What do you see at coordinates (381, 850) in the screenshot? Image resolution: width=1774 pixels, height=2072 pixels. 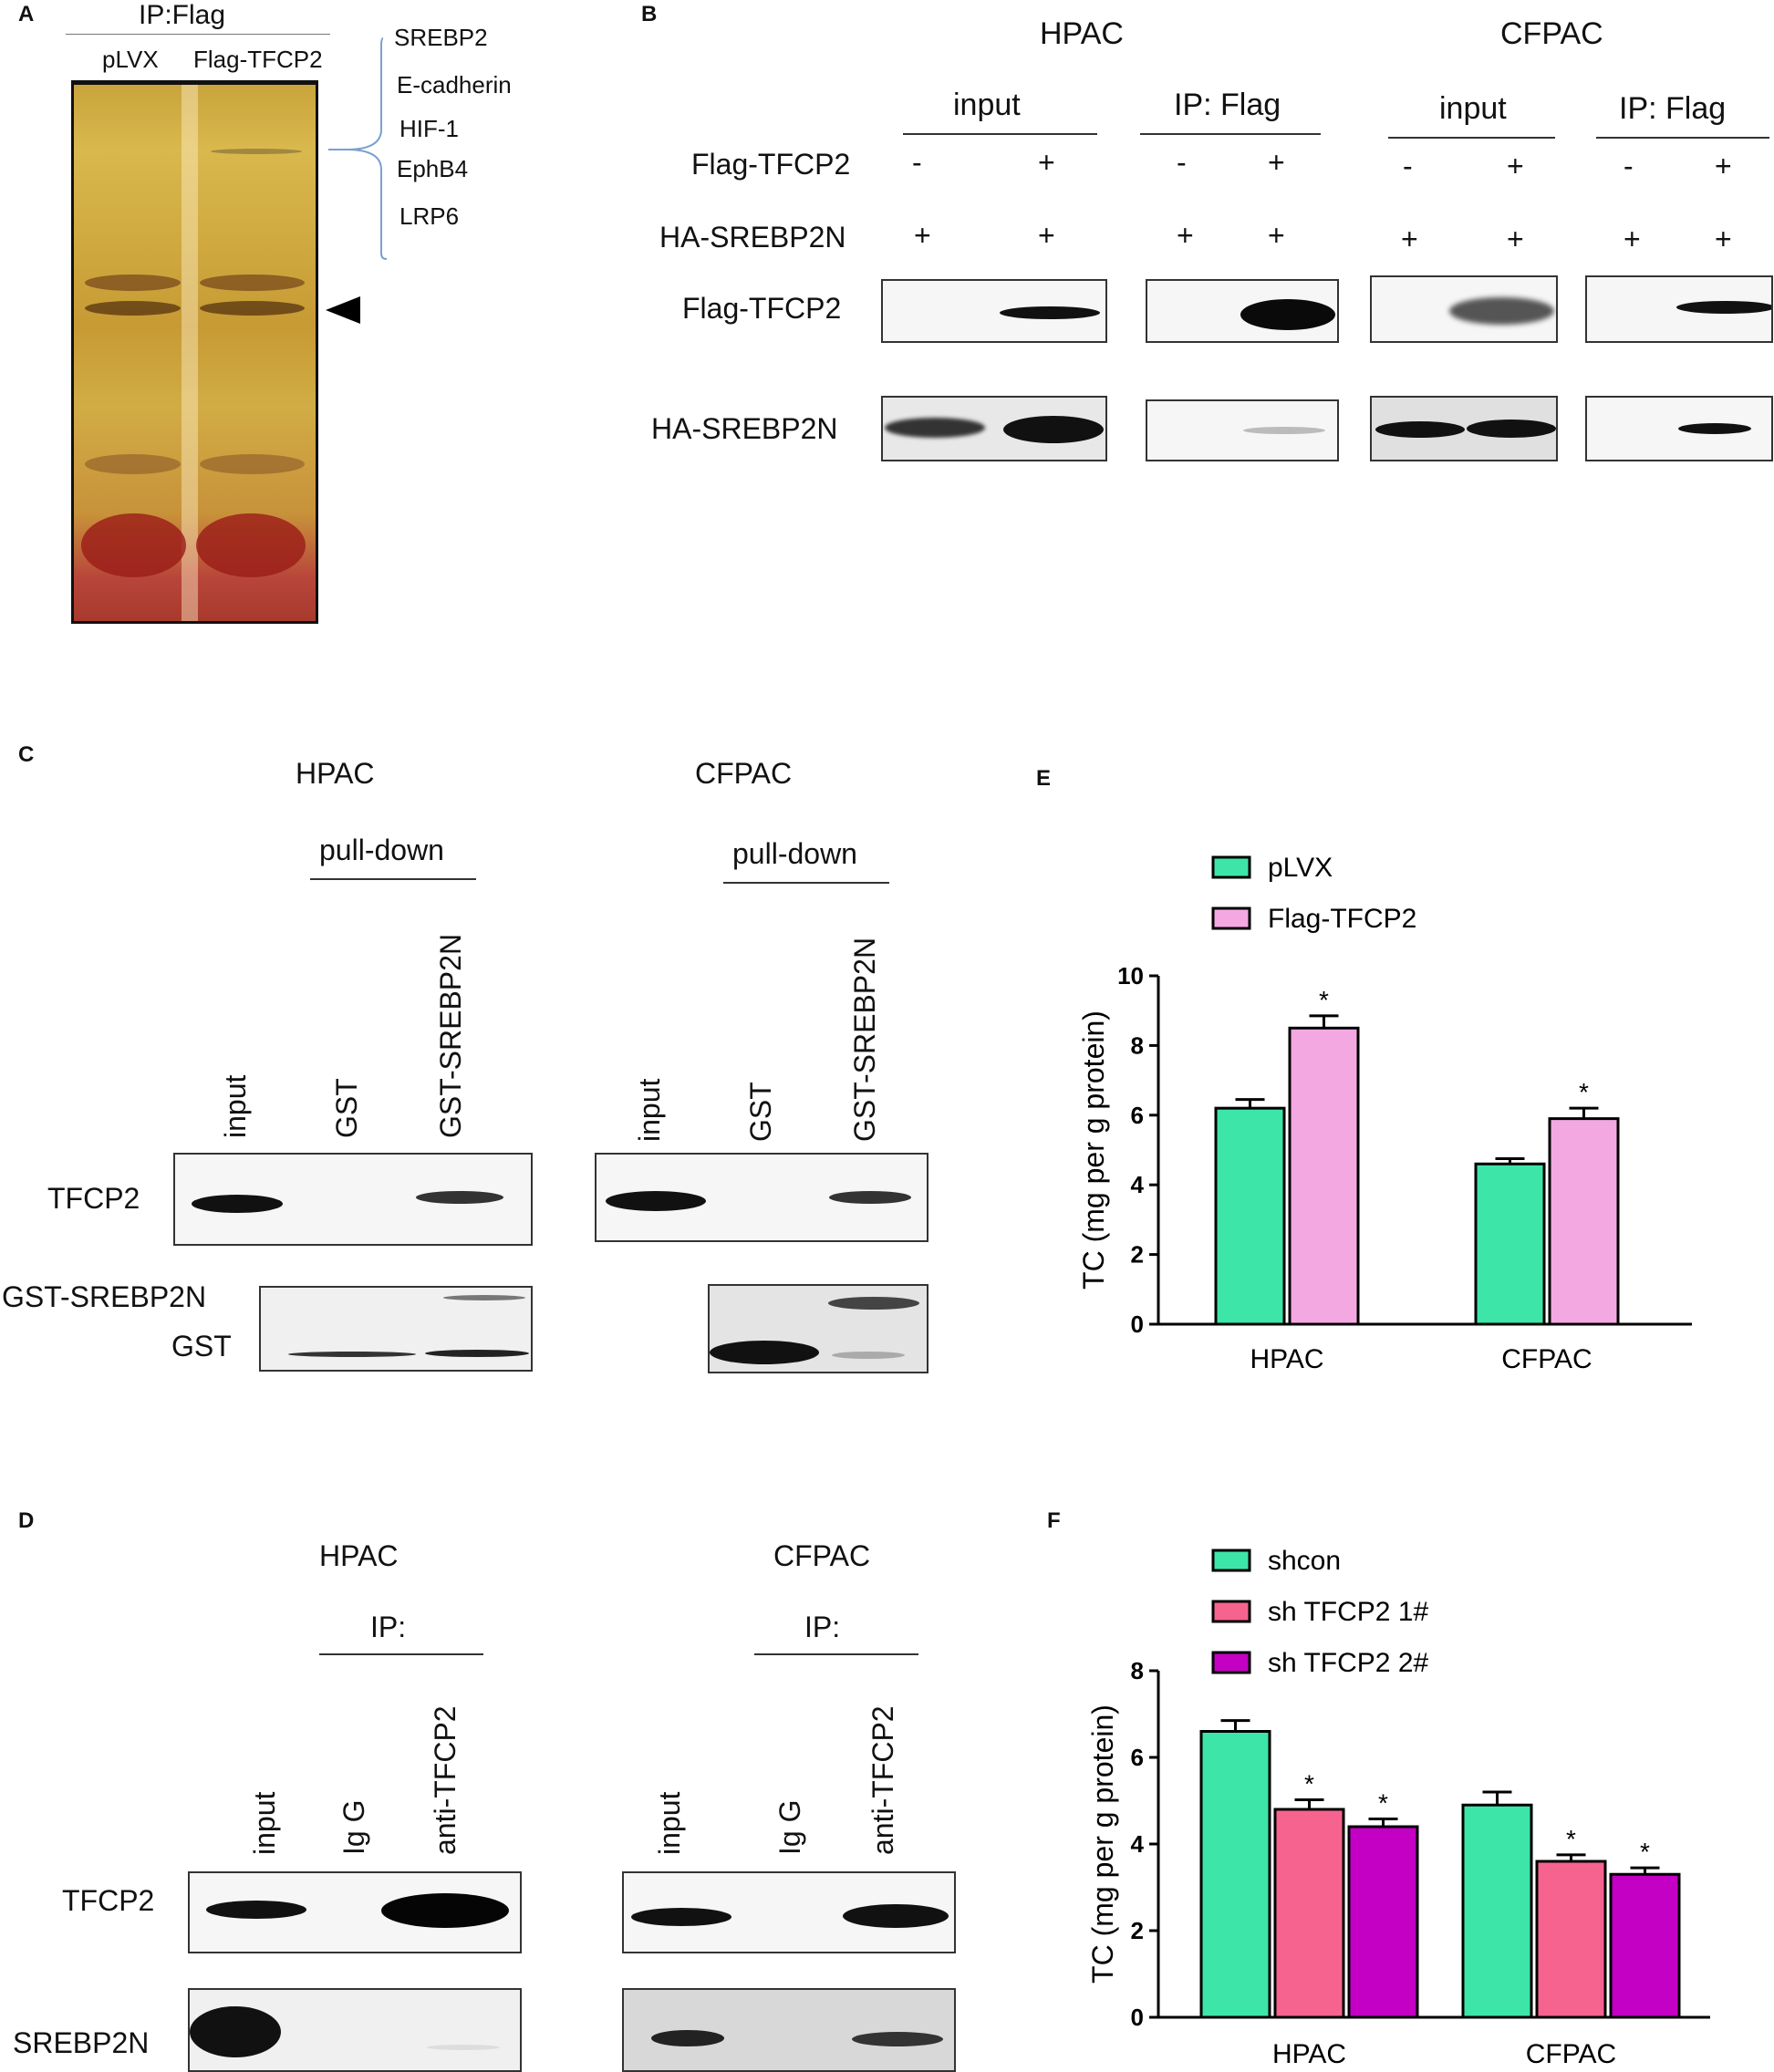 I see `panel-c-header-1: pull-down` at bounding box center [381, 850].